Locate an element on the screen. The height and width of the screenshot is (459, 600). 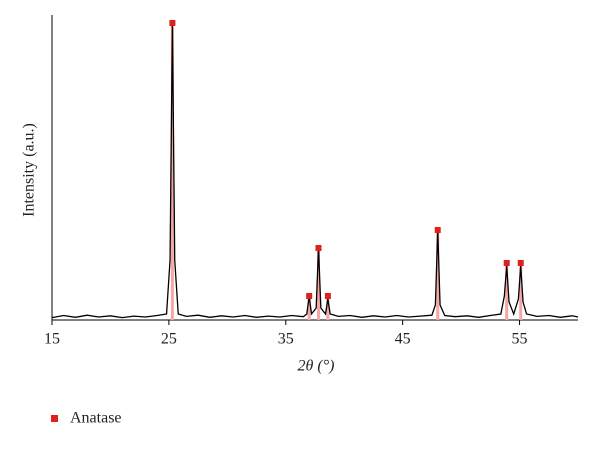
x-tick-label: 45 is located at coordinates (403, 339).